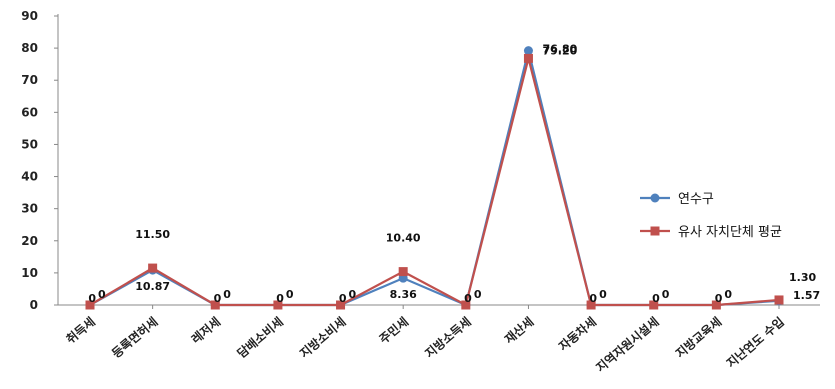 The image size is (835, 389). What do you see at coordinates (403, 238) in the screenshot?
I see `data-label-series-2: 10.40` at bounding box center [403, 238].